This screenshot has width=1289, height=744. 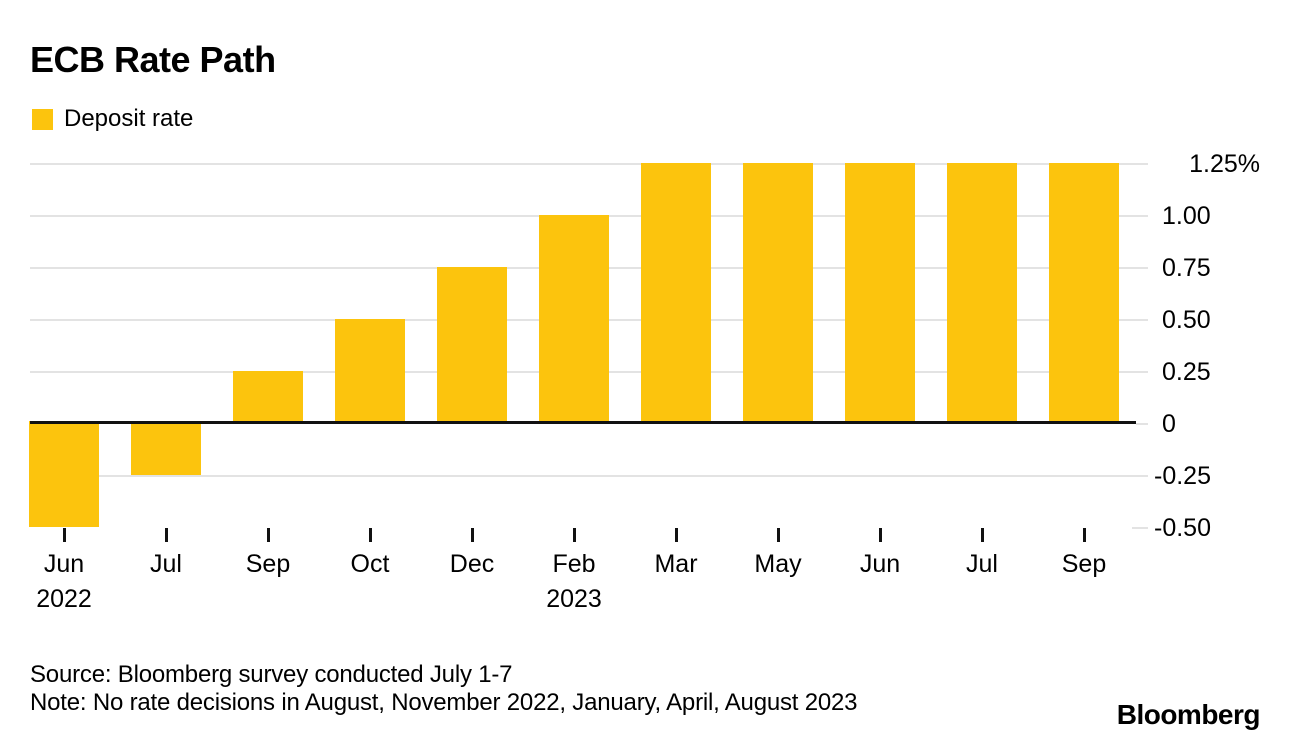 What do you see at coordinates (1182, 476) in the screenshot?
I see `y-axis-label: -0.25` at bounding box center [1182, 476].